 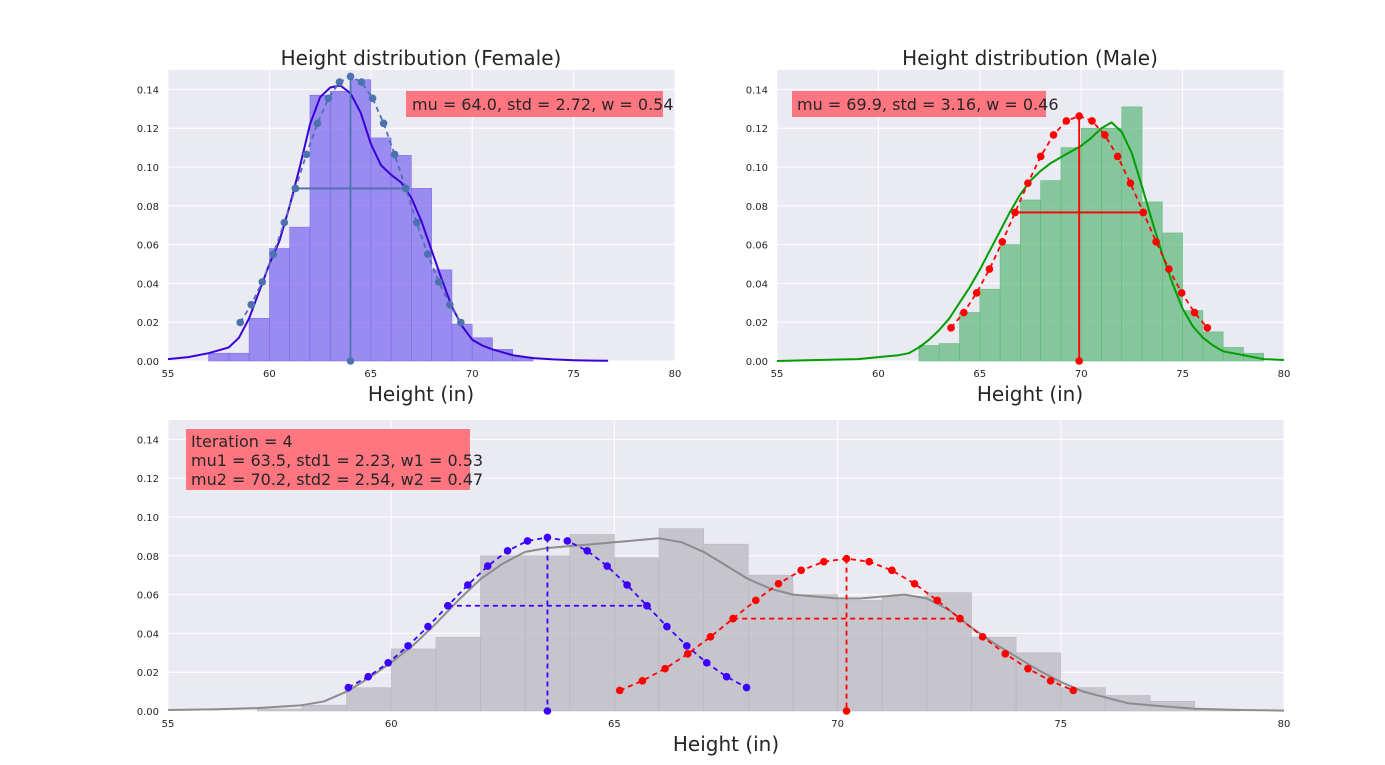 I want to click on male-std-left-point, so click(x=1015, y=212).